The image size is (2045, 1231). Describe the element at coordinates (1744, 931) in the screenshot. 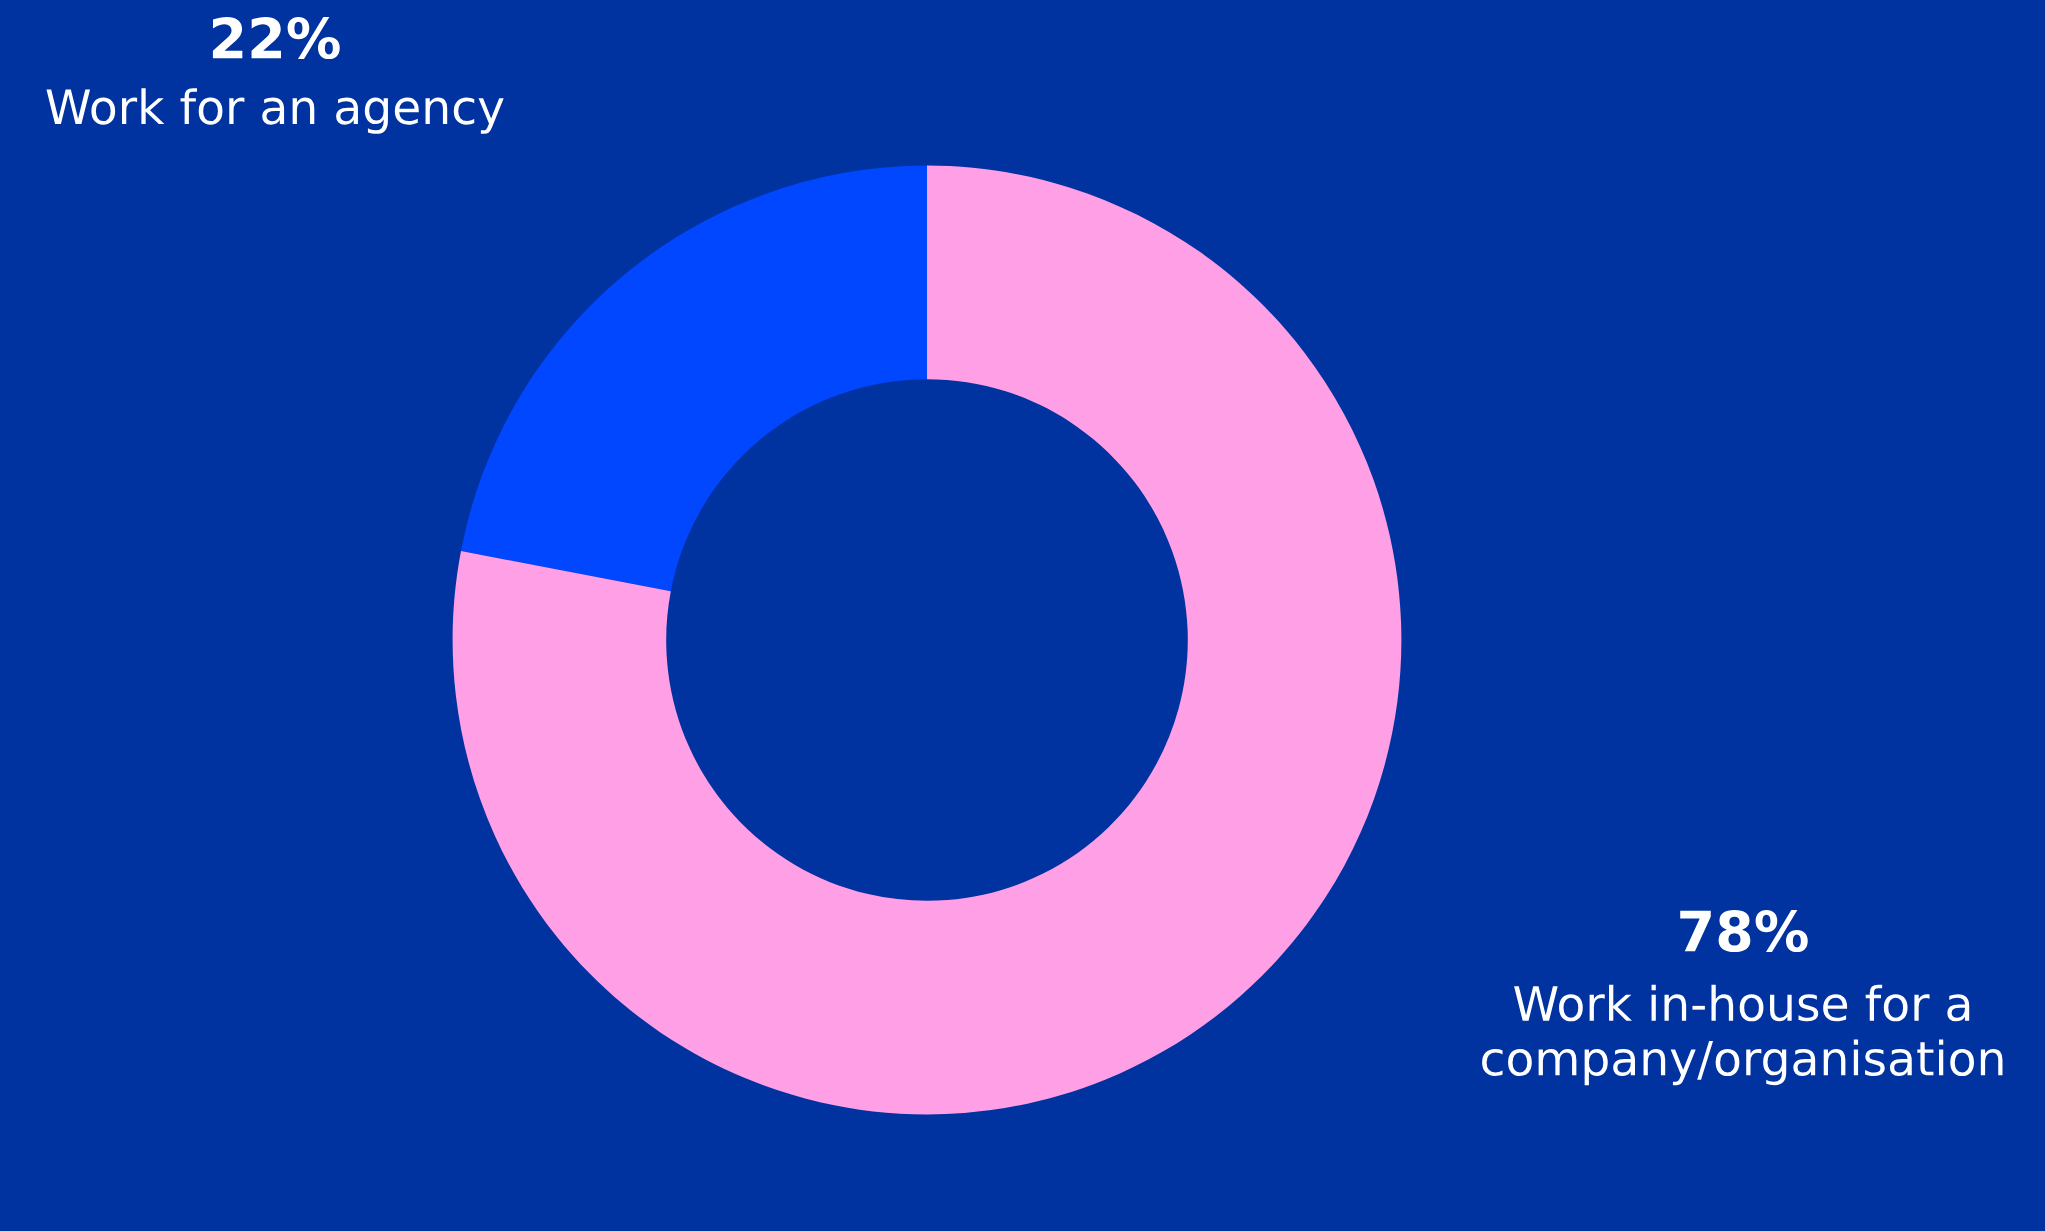

I see `data-label: 78%` at that location.